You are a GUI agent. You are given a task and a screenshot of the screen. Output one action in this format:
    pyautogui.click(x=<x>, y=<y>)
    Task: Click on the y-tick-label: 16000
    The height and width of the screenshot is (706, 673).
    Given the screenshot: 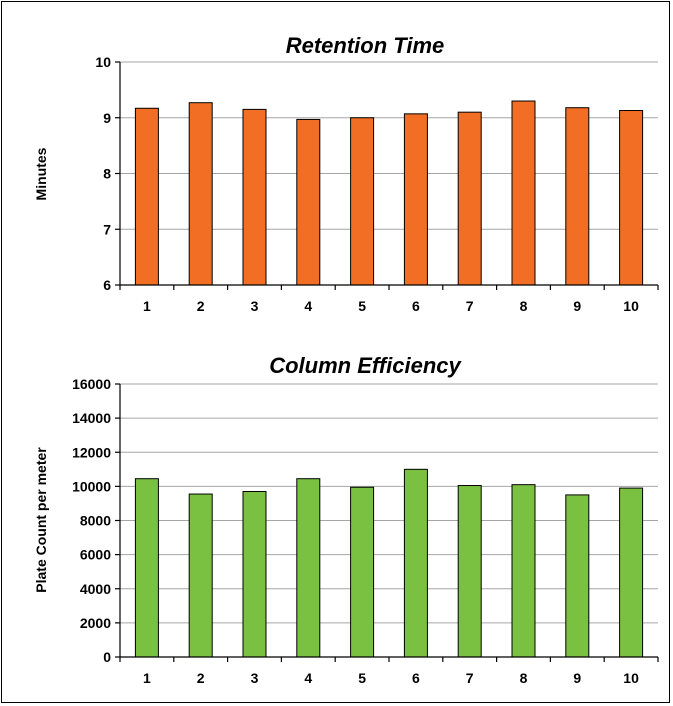 What is the action you would take?
    pyautogui.click(x=91, y=384)
    